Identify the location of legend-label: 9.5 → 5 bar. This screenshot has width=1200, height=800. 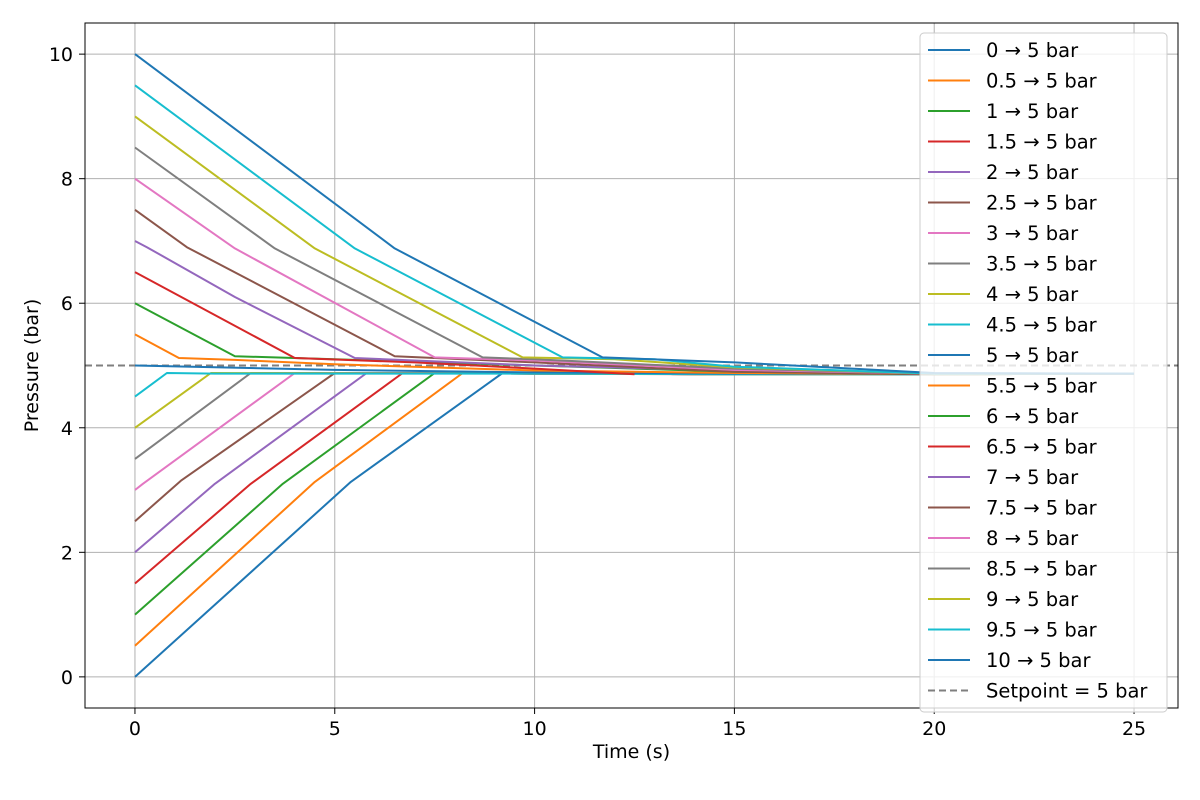
(1042, 630).